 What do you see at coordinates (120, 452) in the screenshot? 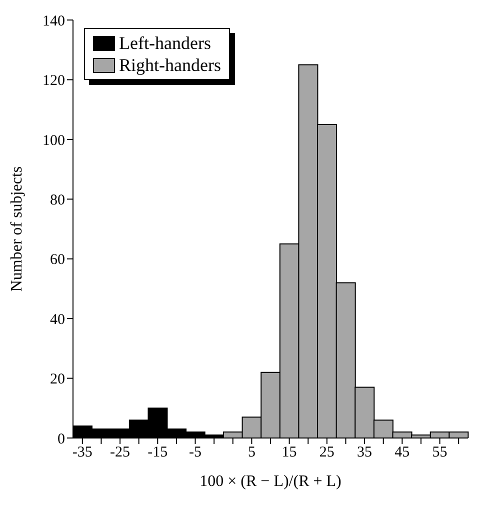
I see `x-tick-label: -25` at bounding box center [120, 452].